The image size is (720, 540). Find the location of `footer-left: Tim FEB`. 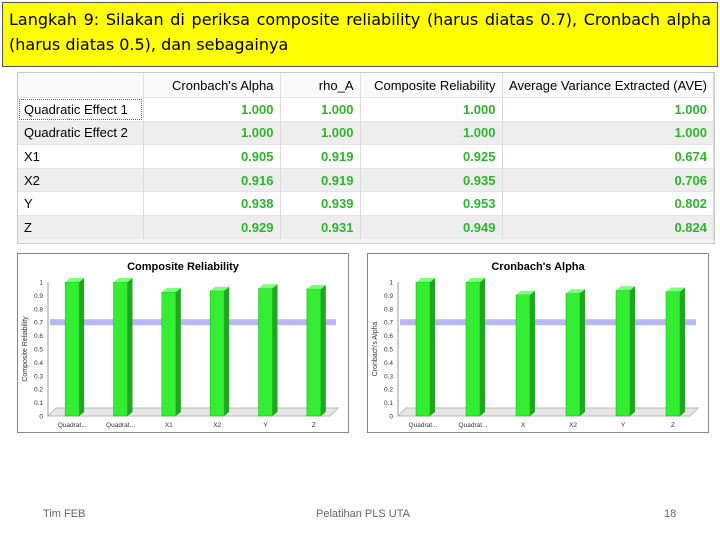

footer-left: Tim FEB is located at coordinates (64, 514).